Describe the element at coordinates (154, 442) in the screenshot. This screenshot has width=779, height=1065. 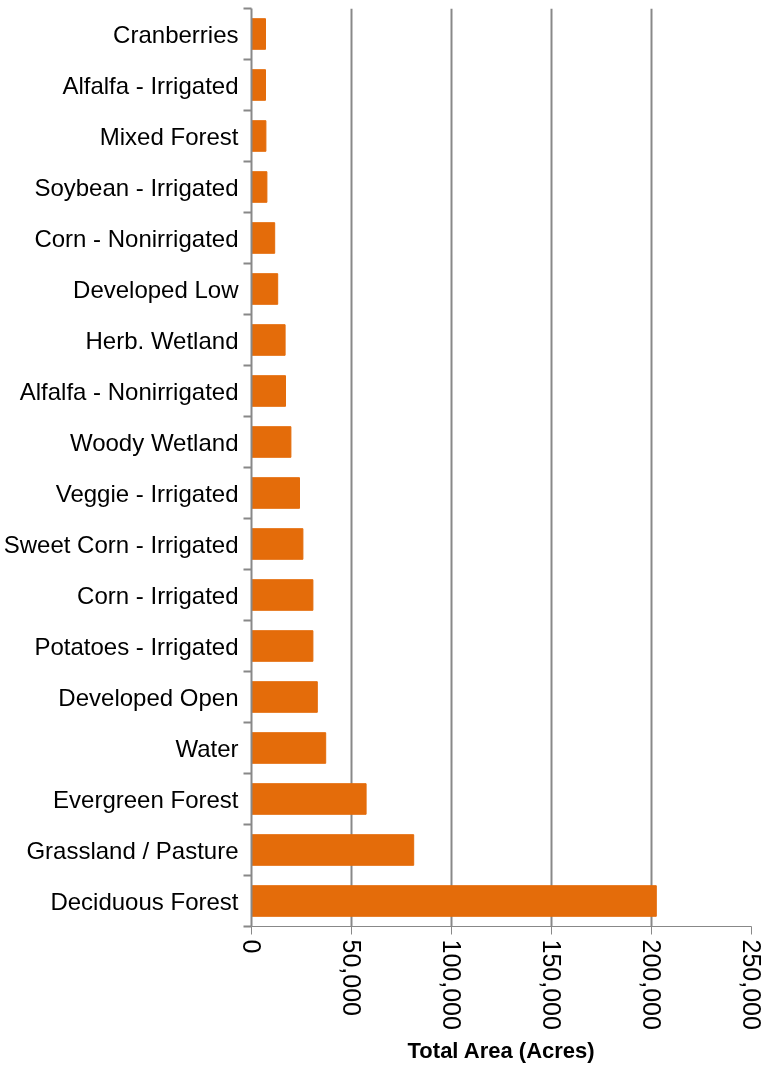
I see `y-tick-label: Woody Wetland` at that location.